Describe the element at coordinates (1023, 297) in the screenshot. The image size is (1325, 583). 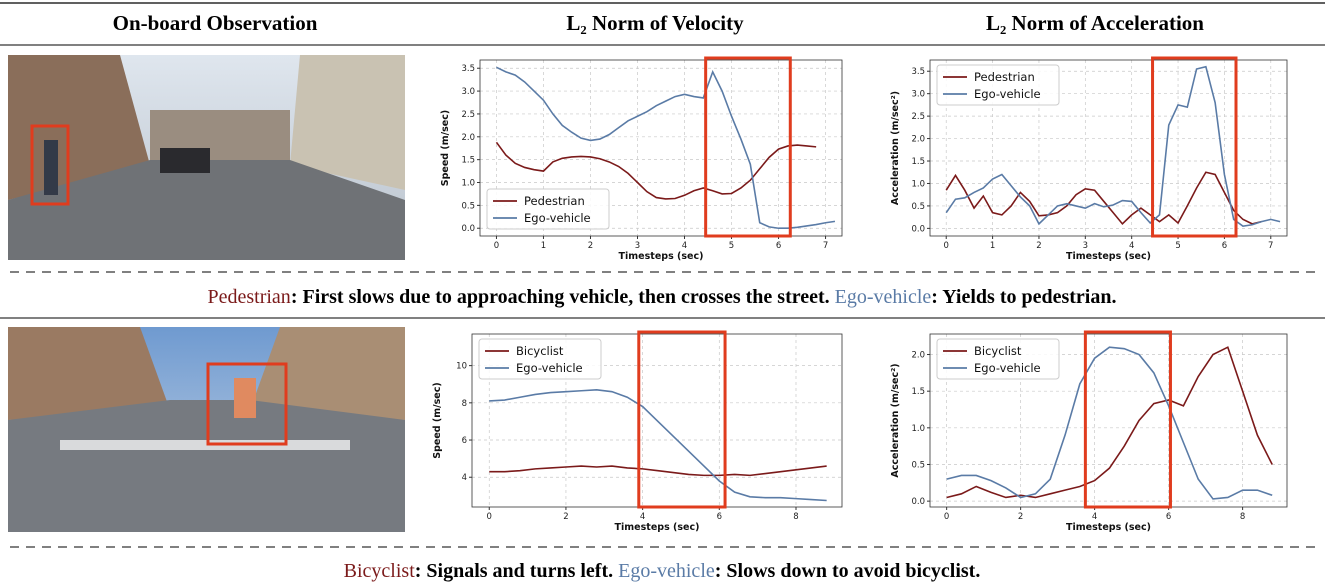
I see `caption-segment: : Yields to pedestrian.` at that location.